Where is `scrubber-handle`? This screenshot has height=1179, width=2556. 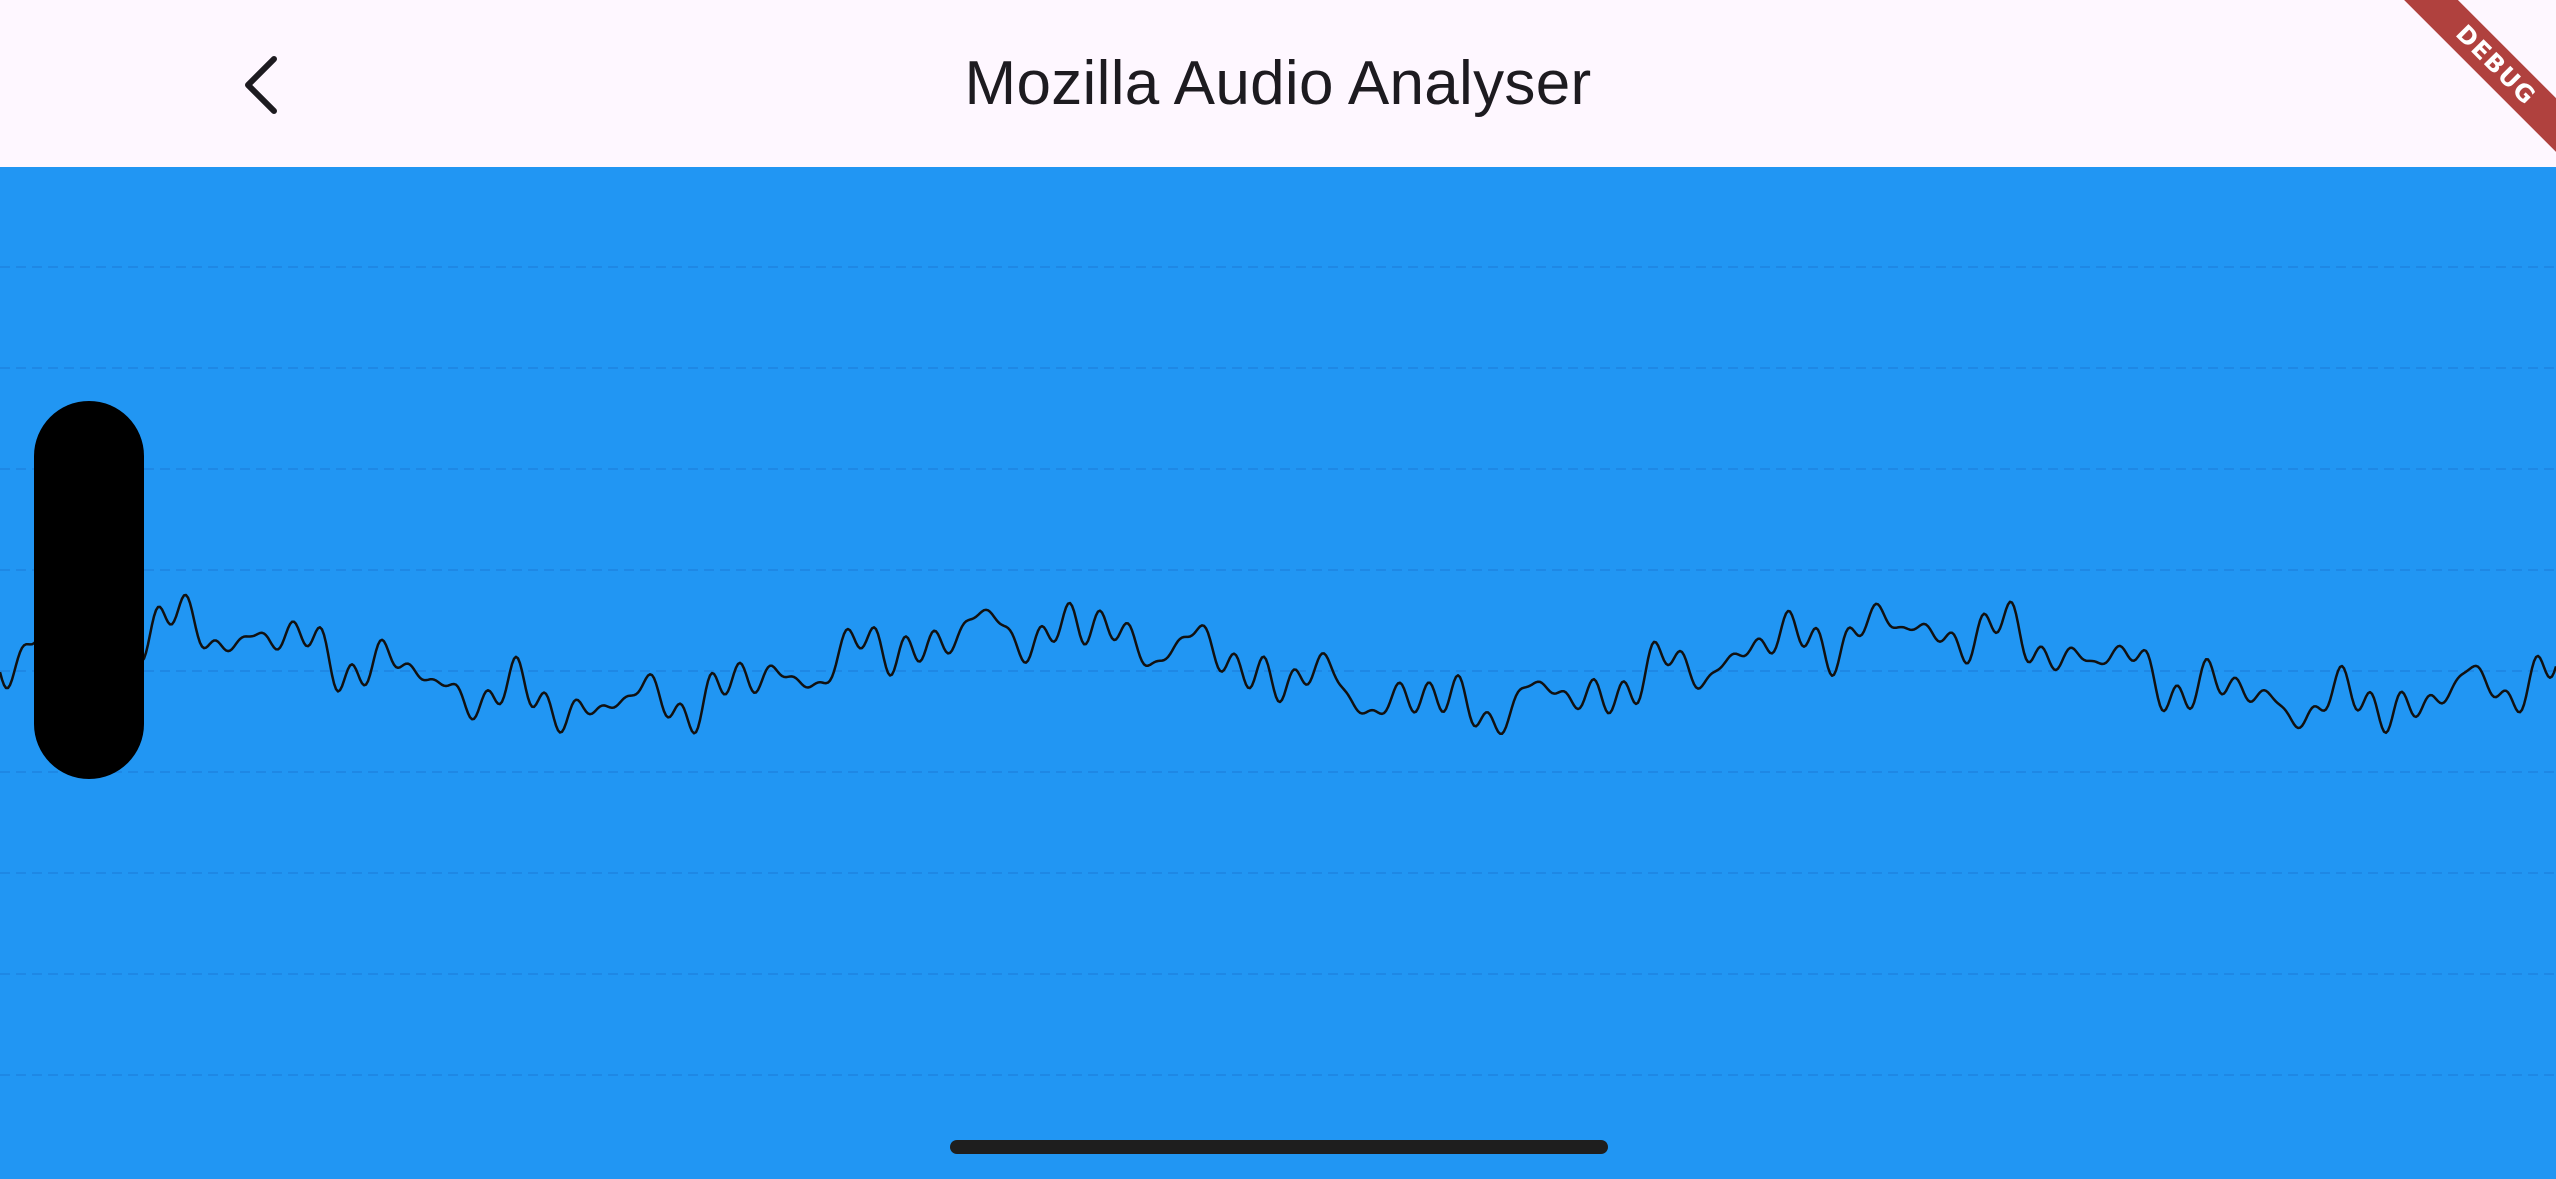 scrubber-handle is located at coordinates (89, 590).